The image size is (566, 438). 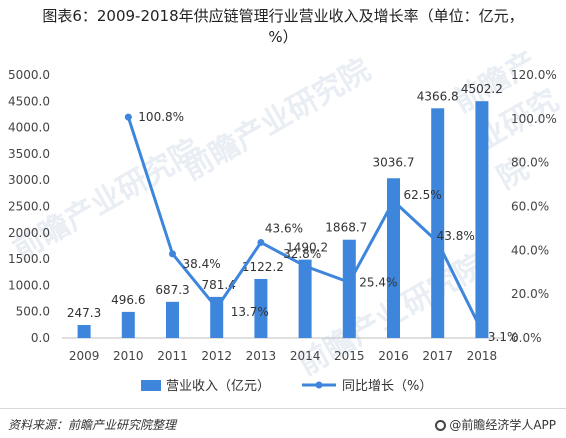 I want to click on line-data-label: 3.1%, so click(x=503, y=337).